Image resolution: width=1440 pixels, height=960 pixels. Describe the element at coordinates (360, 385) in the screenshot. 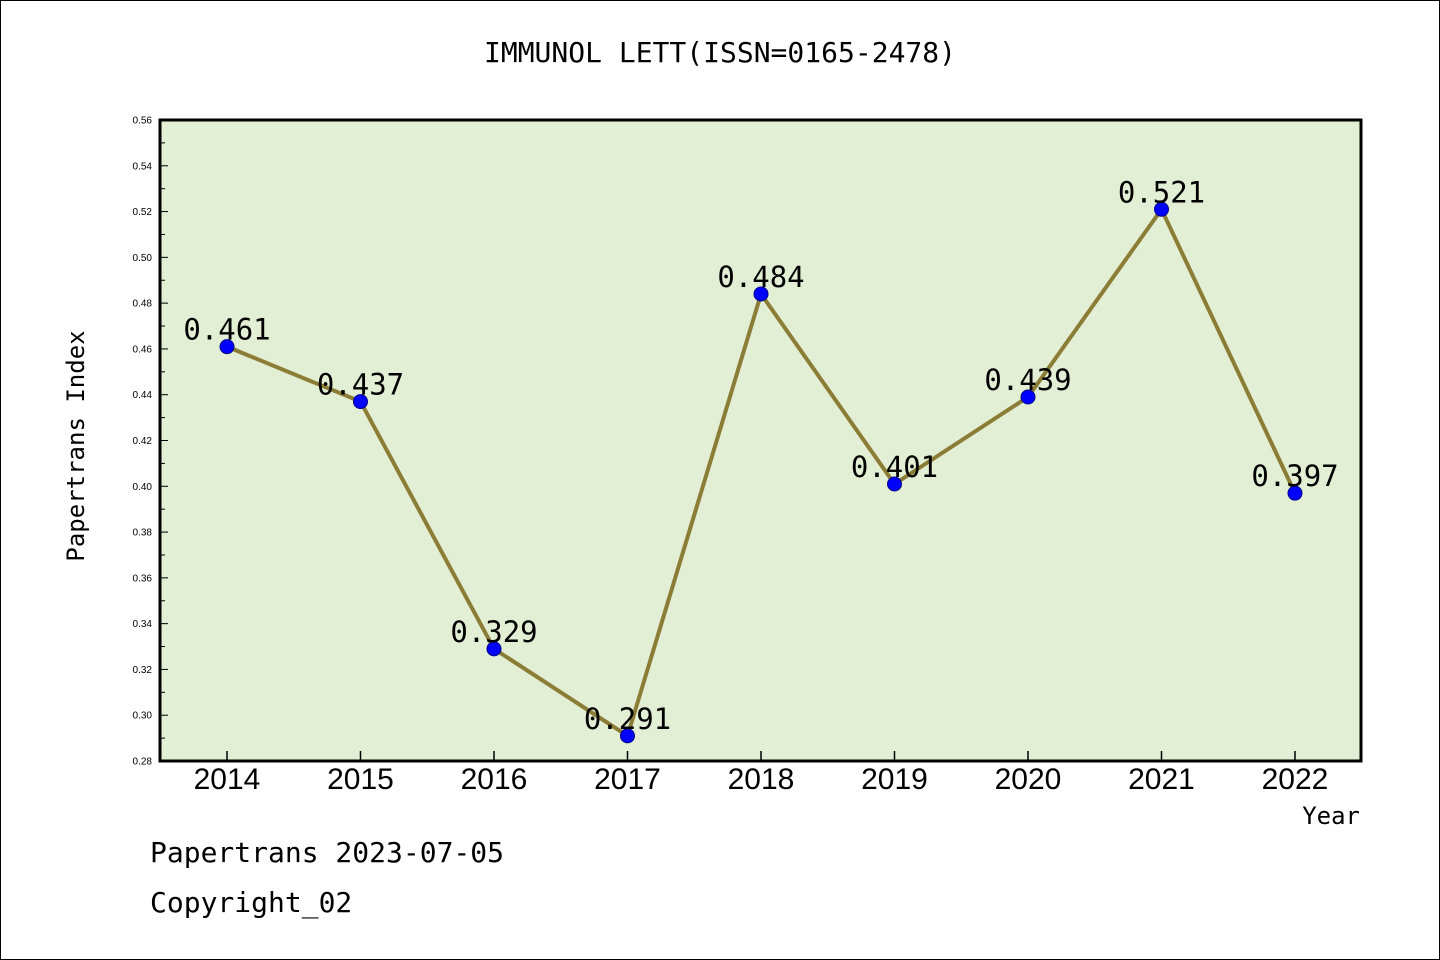

I see `data-label: 0.437` at that location.